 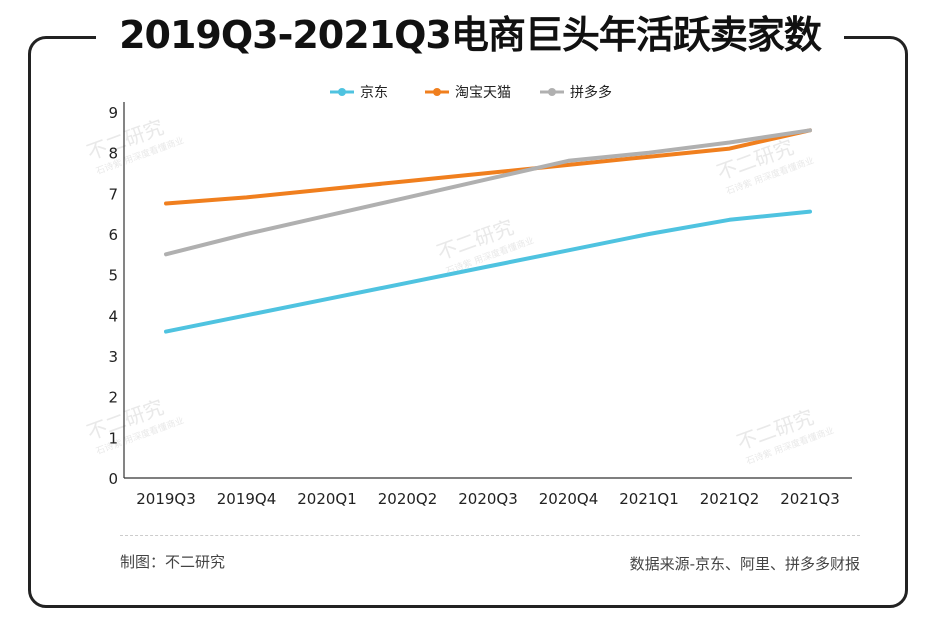 What do you see at coordinates (173, 562) in the screenshot?
I see `footer-credit: 制图：不二研究` at bounding box center [173, 562].